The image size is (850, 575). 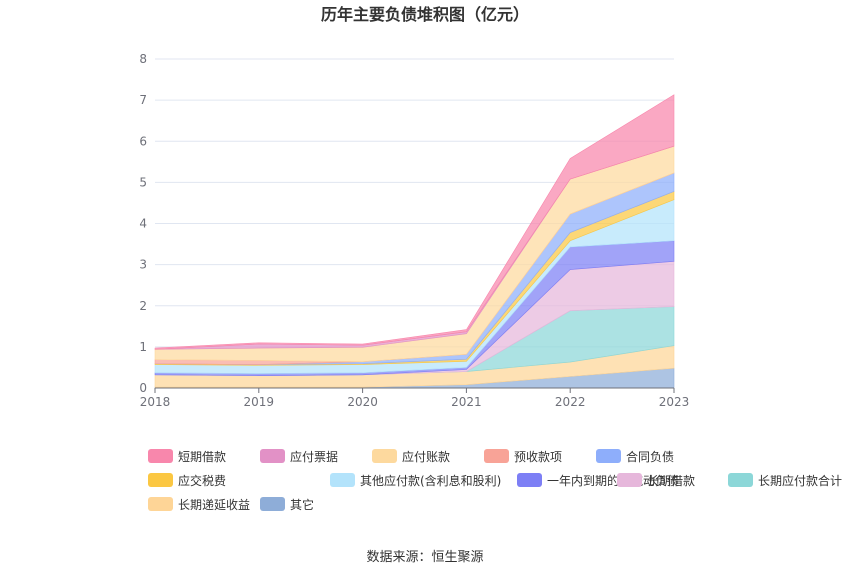 I want to click on legend-label: 应付账款, so click(x=426, y=456).